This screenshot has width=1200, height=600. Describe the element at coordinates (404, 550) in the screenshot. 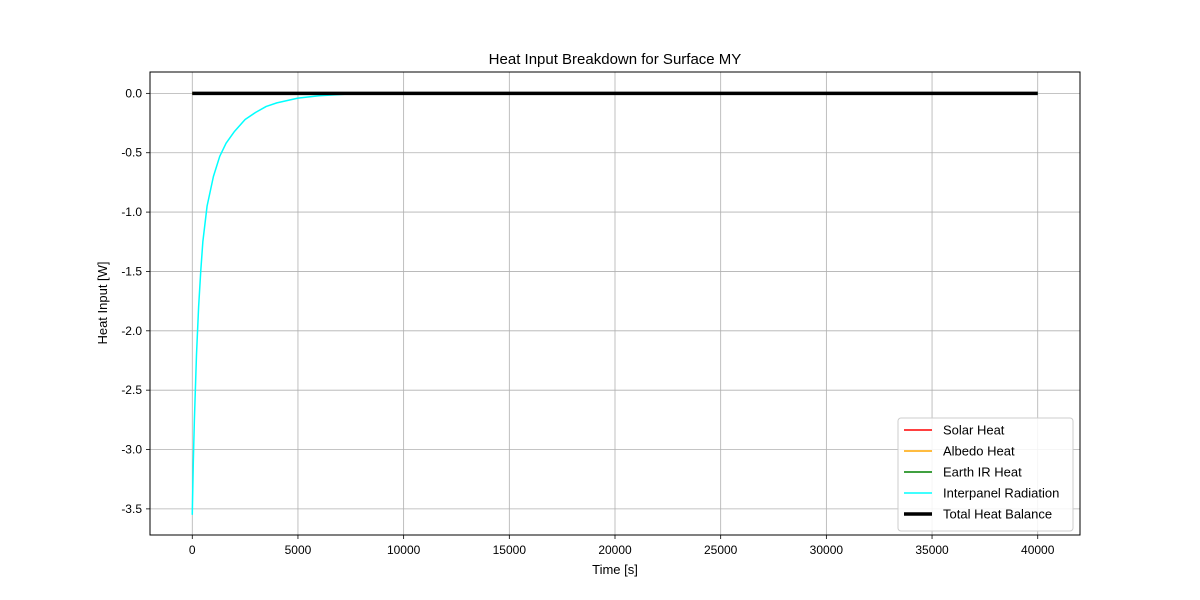

I see `x-tick-label: 10000` at that location.